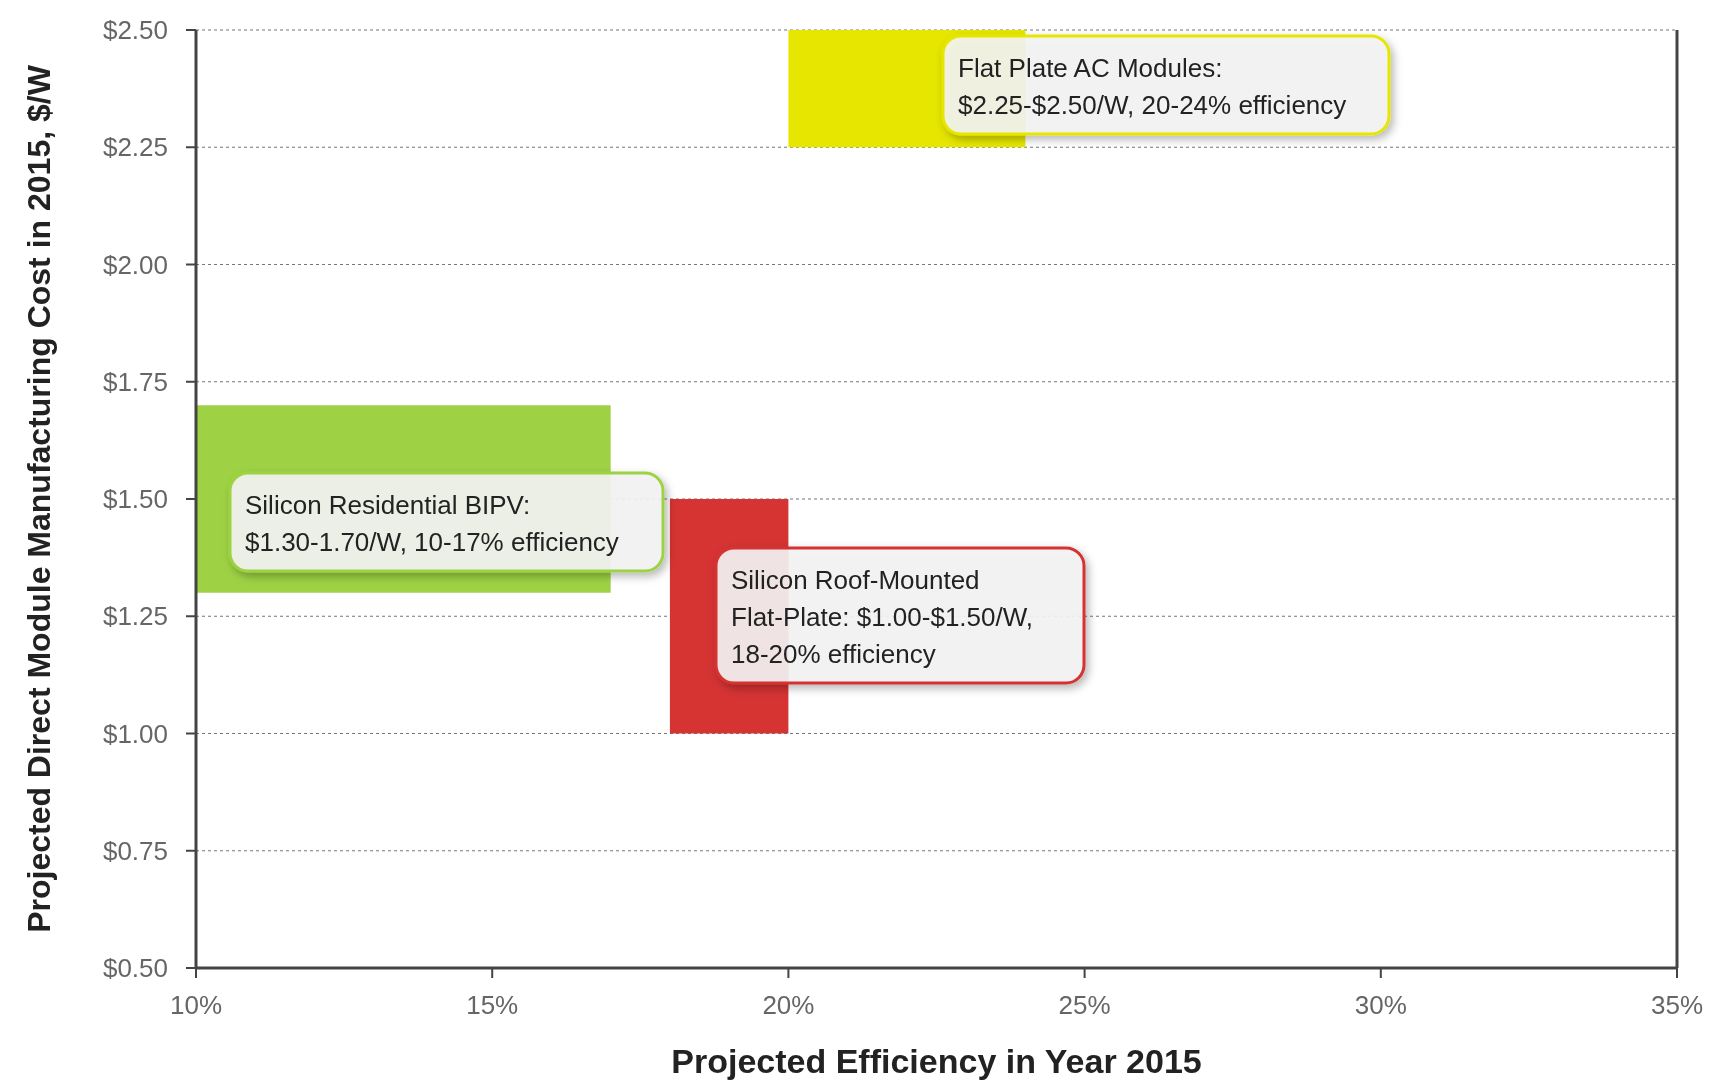 The image size is (1715, 1085). I want to click on x-axis-title: Projected Efficiency in Year 2015, so click(936, 1061).